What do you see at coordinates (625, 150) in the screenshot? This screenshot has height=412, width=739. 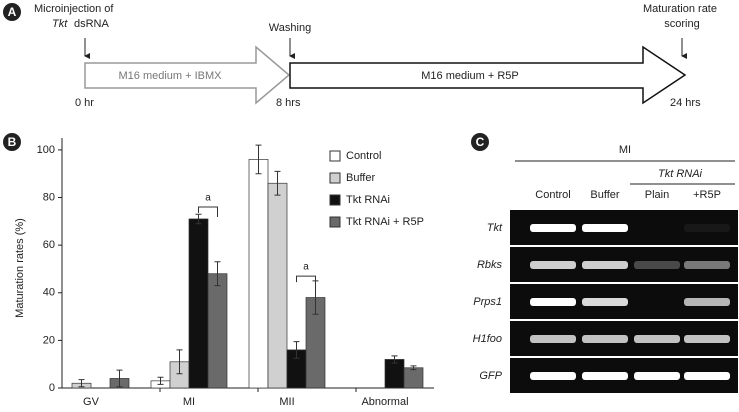 I see `stage-label: MI` at bounding box center [625, 150].